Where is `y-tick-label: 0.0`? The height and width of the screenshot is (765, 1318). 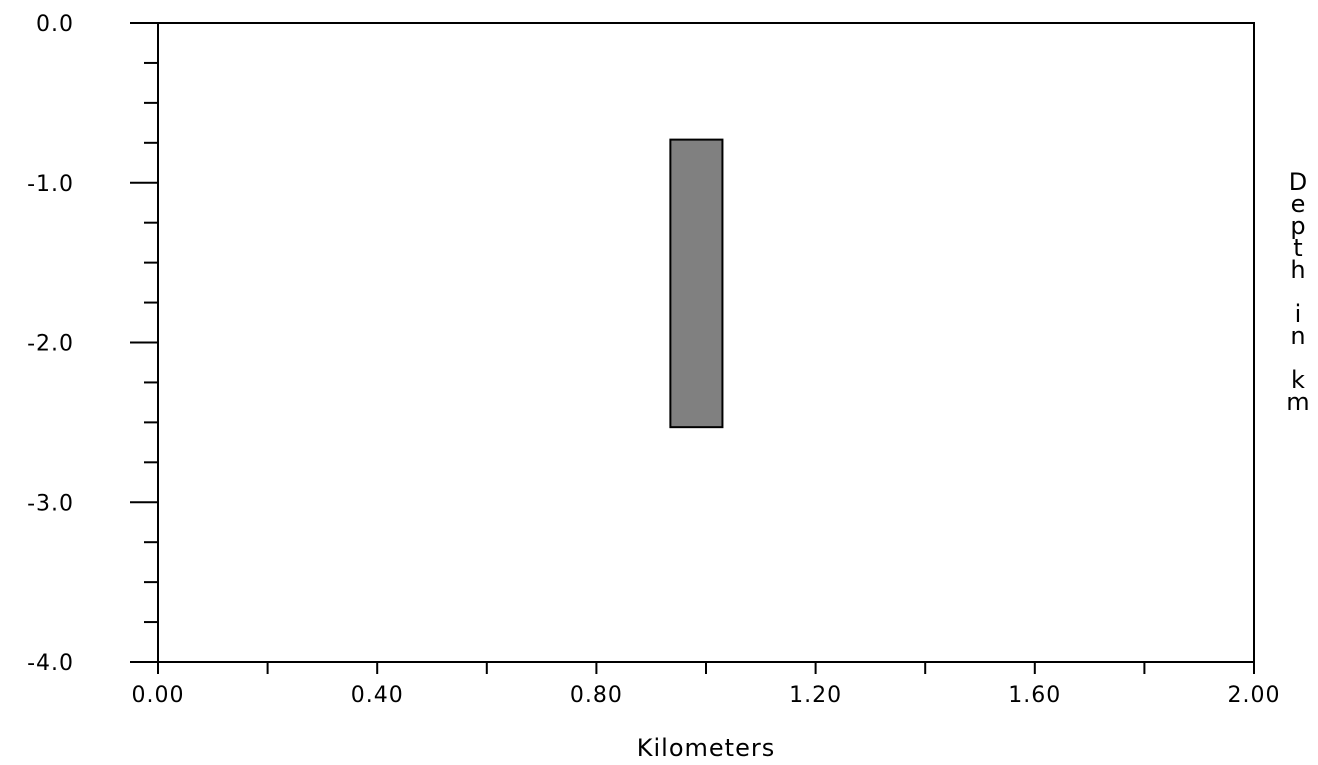 y-tick-label: 0.0 is located at coordinates (55, 24).